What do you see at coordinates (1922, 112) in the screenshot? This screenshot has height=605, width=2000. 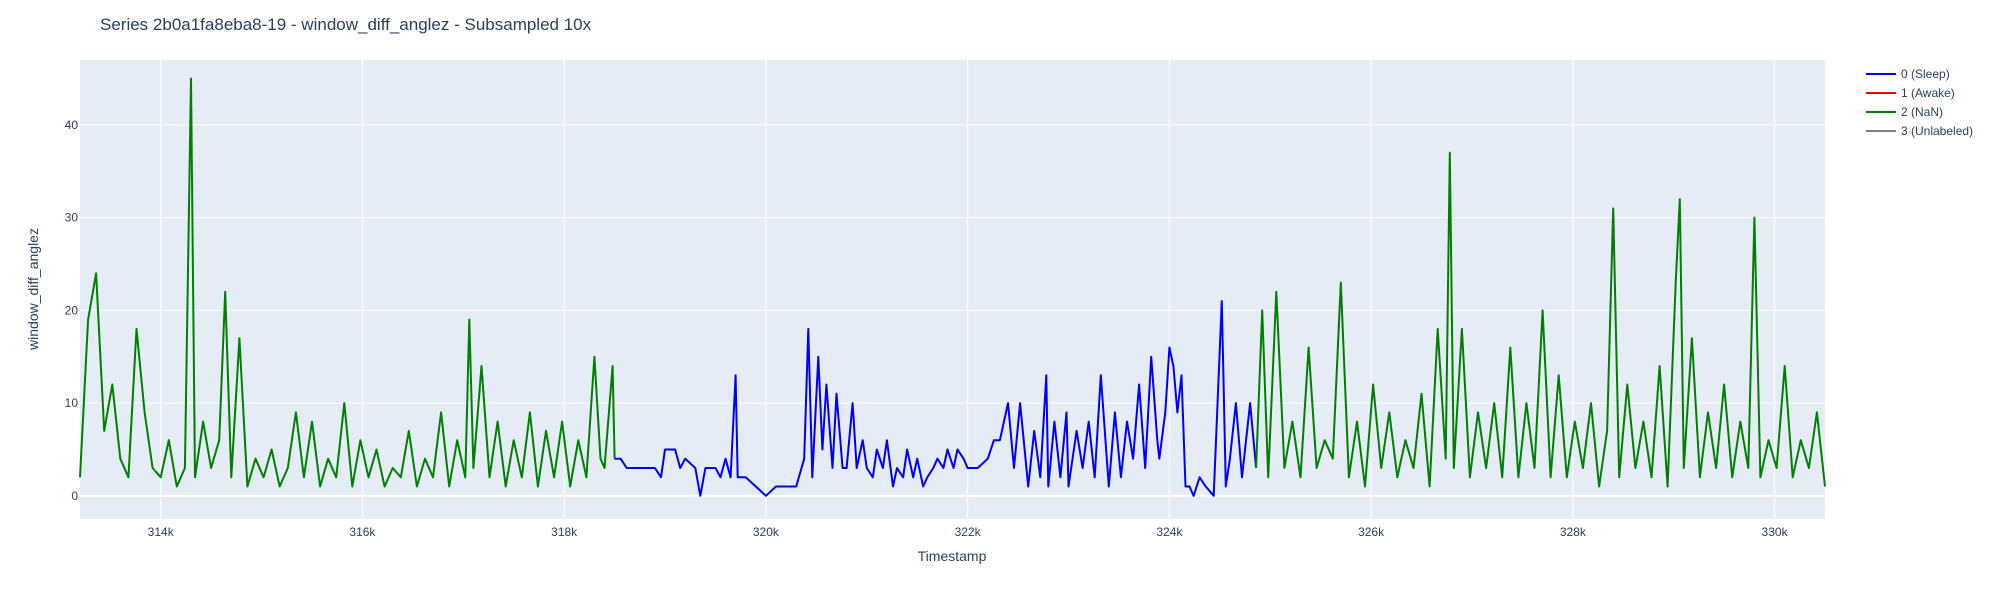 I see `legend-item-label: 2 (NaN)` at bounding box center [1922, 112].